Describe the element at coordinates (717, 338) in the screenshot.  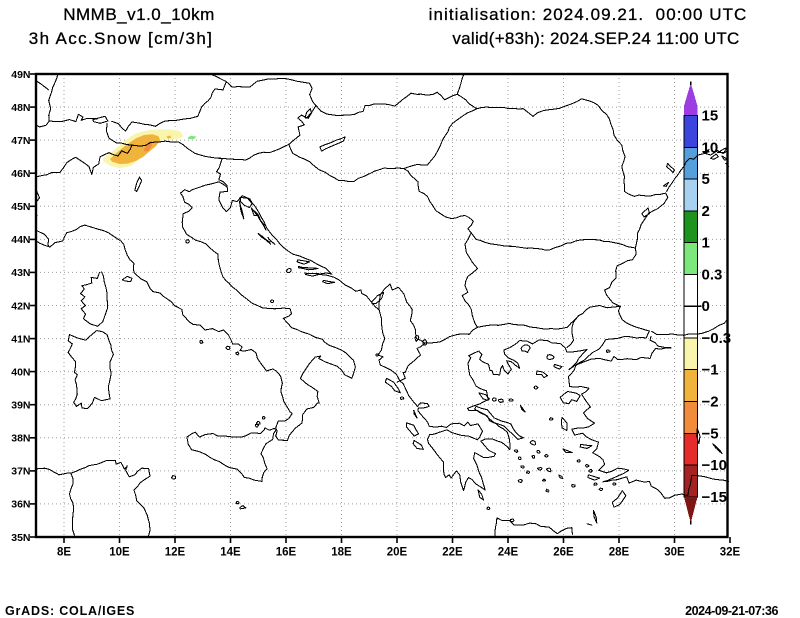
I see `svg-text: −0.3` at that location.